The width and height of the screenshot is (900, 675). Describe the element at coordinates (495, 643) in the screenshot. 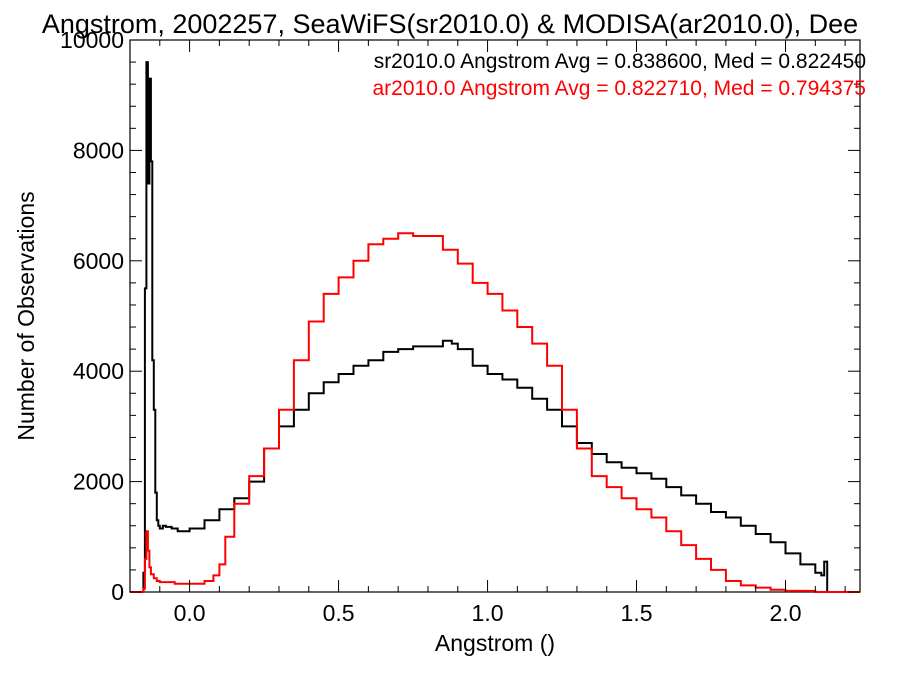

I see `x-axis-title: Angstrom ()` at that location.